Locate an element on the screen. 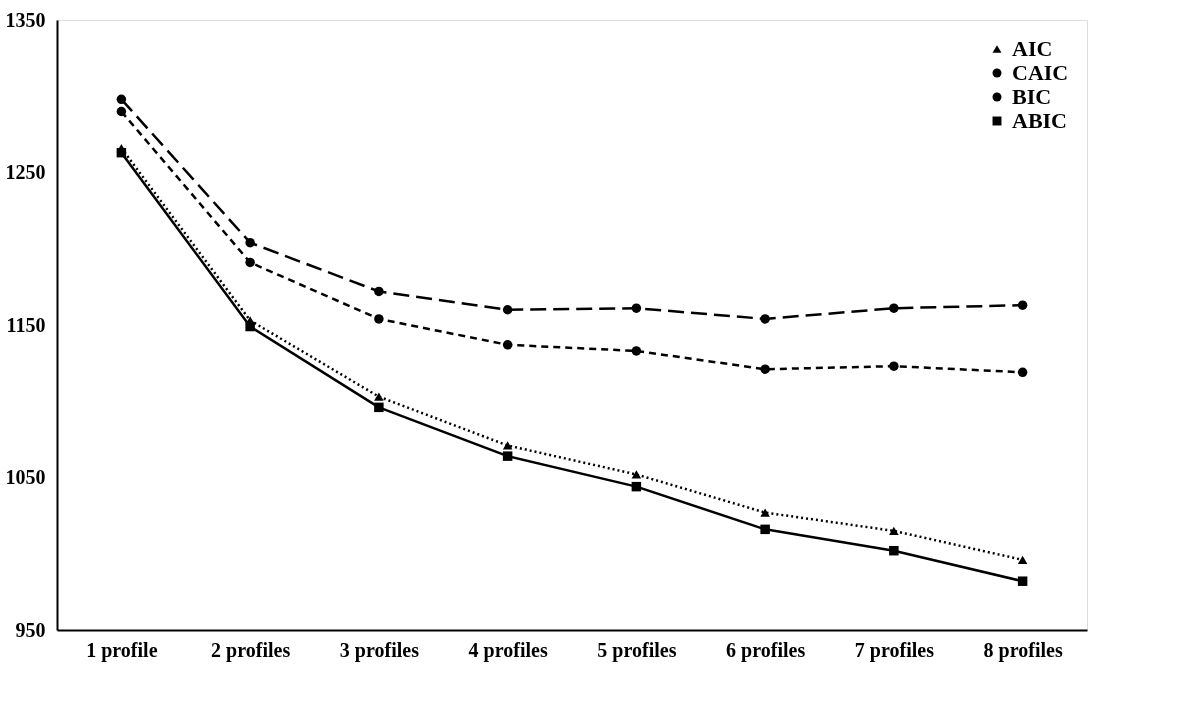 This screenshot has width=1199, height=715. x-tick-label: 5 profiles is located at coordinates (637, 650).